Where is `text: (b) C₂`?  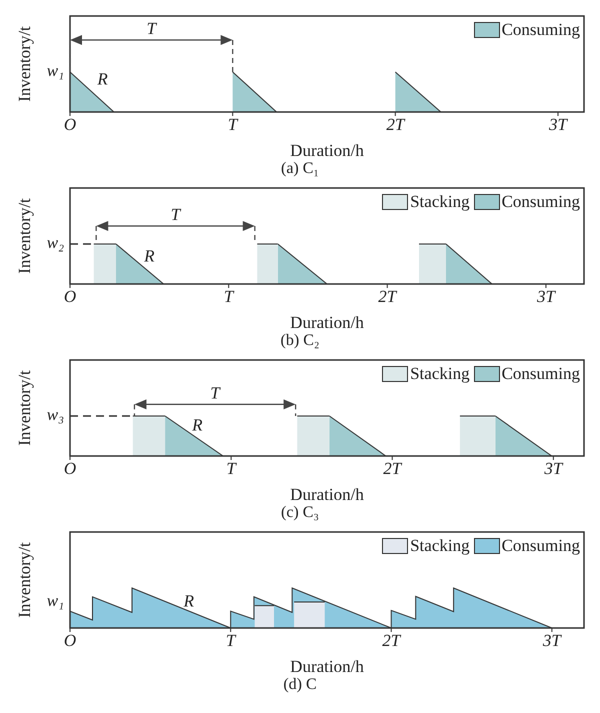 text: (b) C₂ is located at coordinates (300, 341).